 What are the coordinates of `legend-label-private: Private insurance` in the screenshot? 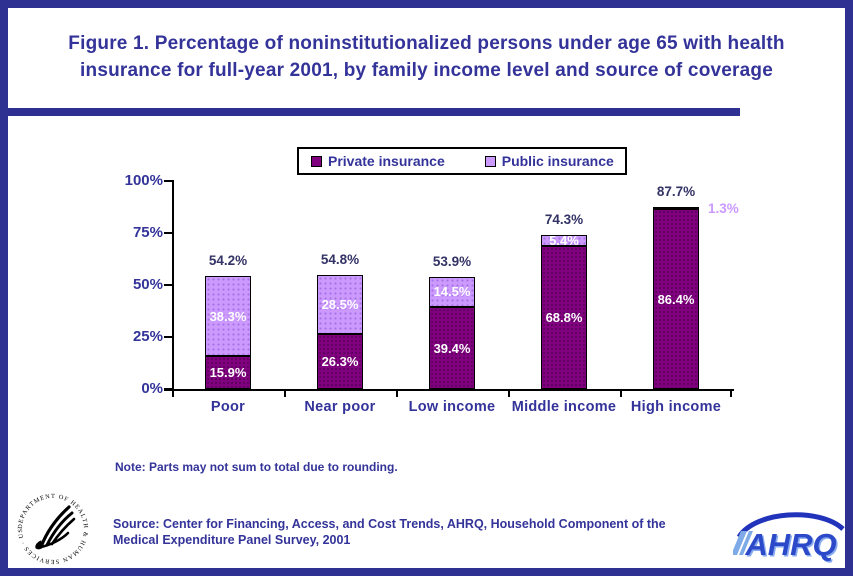 It's located at (386, 161).